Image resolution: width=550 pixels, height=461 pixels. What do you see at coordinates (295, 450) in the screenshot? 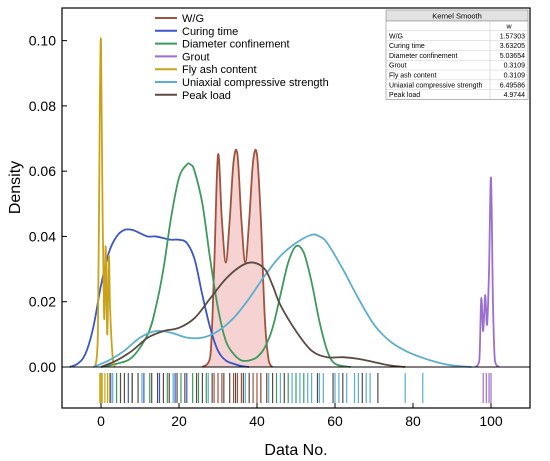
I see `x-axis-label: Data No.` at bounding box center [295, 450].